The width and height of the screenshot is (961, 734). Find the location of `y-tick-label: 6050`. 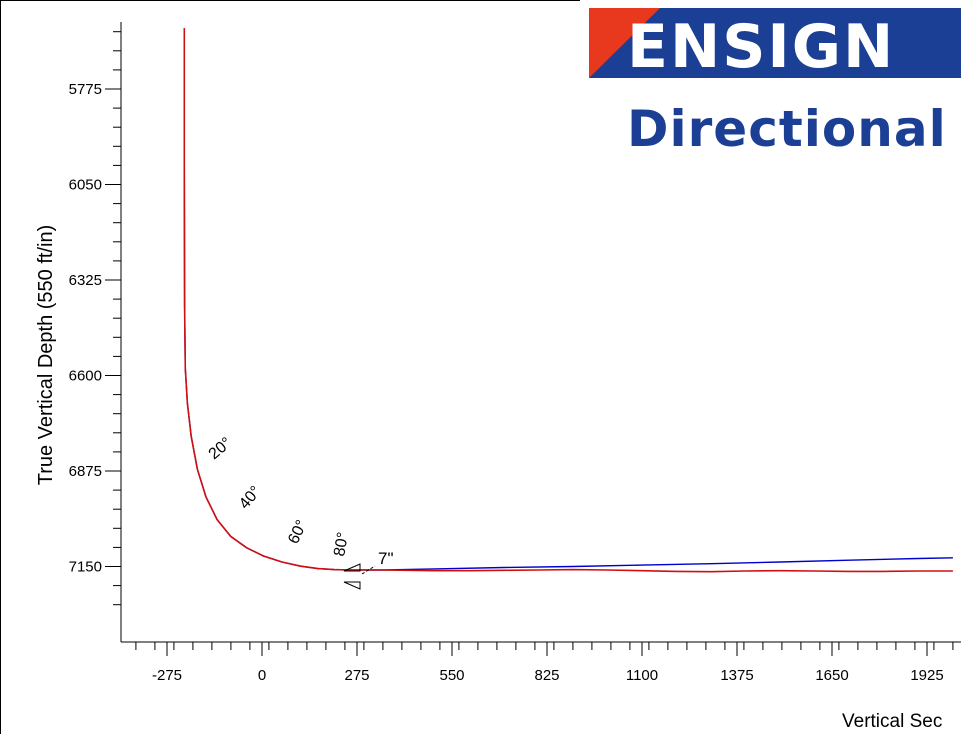

y-tick-label: 6050 is located at coordinates (85, 185).